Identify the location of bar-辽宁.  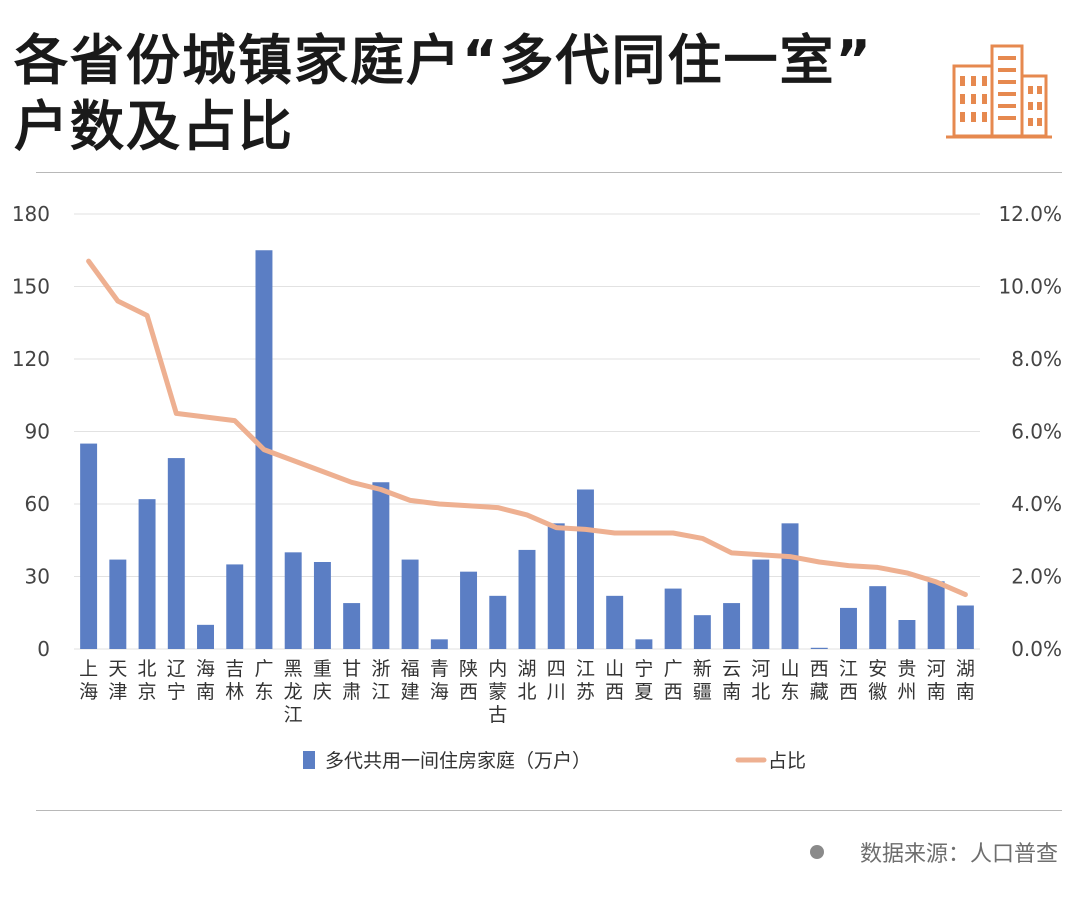
(176, 553).